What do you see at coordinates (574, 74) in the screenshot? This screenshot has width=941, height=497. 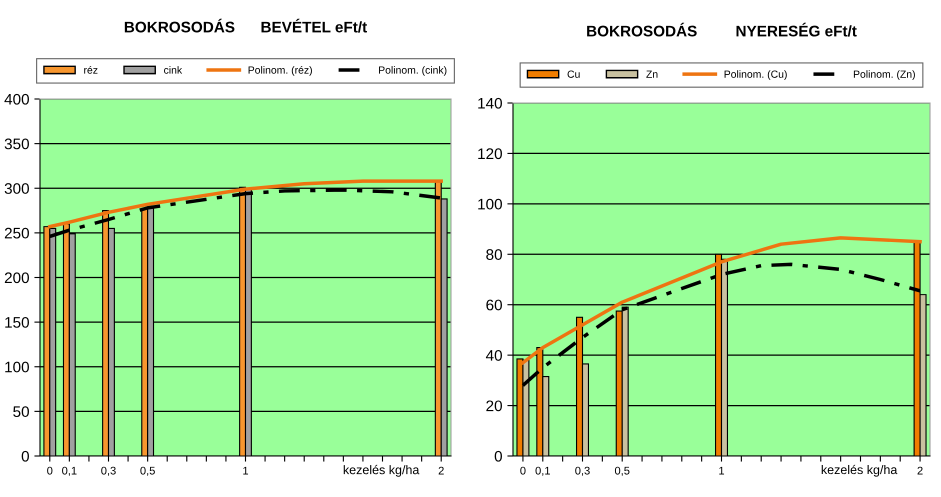 I see `legend-label: Cu` at bounding box center [574, 74].